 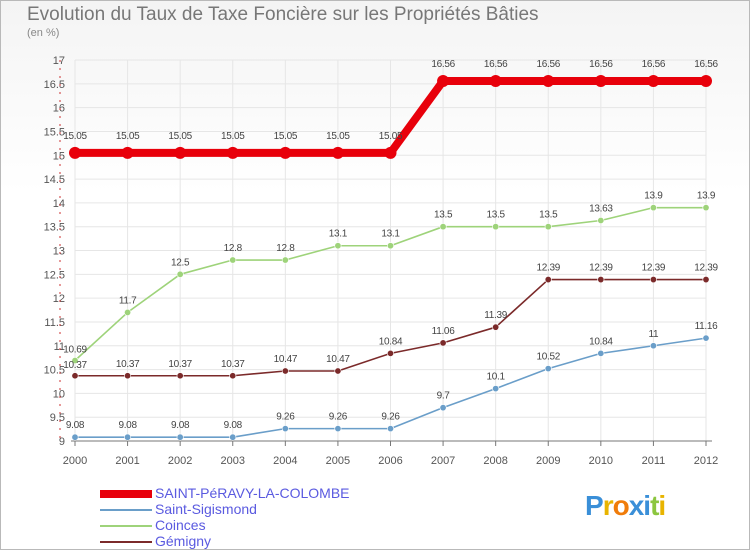 What do you see at coordinates (636, 505) in the screenshot?
I see `logo-letter: x` at bounding box center [636, 505].